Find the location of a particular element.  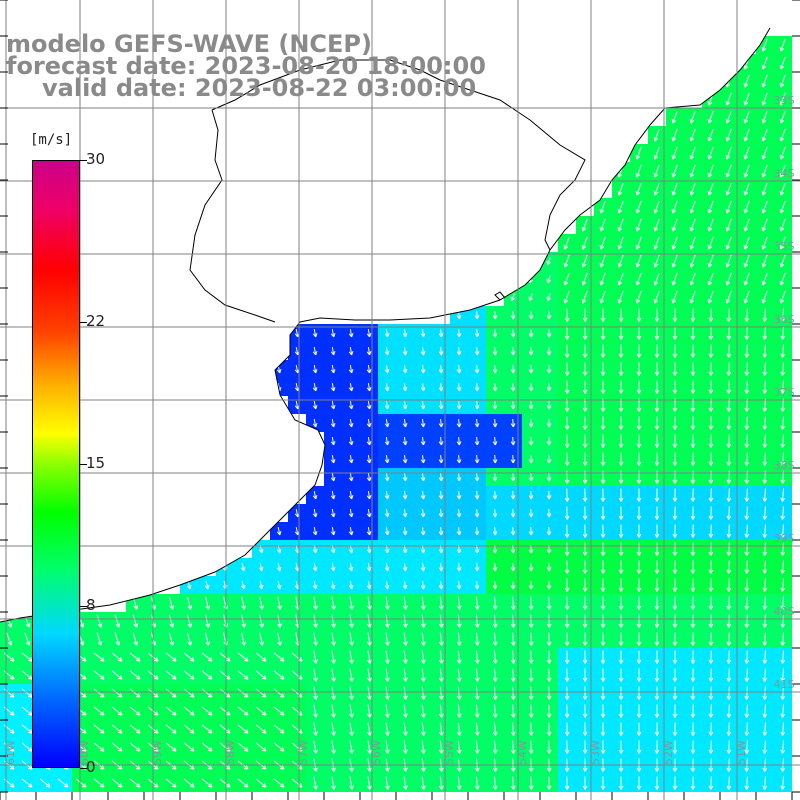

latitude-label: 37S is located at coordinates (784, 392).